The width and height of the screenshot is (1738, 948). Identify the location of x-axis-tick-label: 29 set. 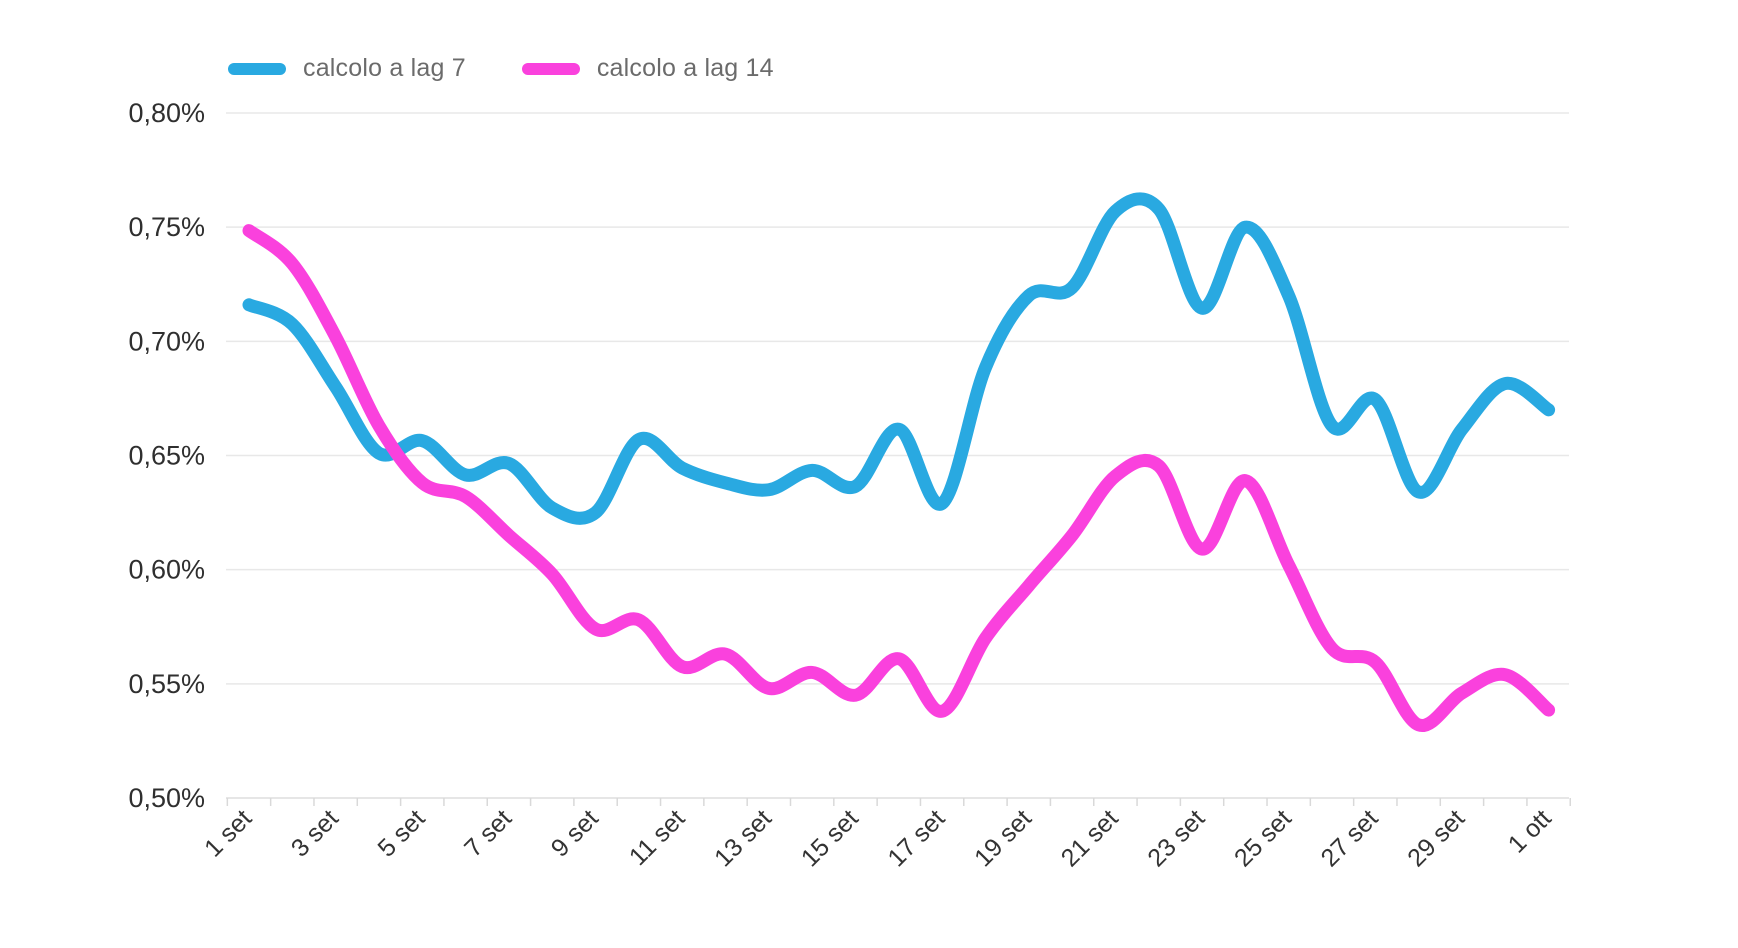
(1436, 838).